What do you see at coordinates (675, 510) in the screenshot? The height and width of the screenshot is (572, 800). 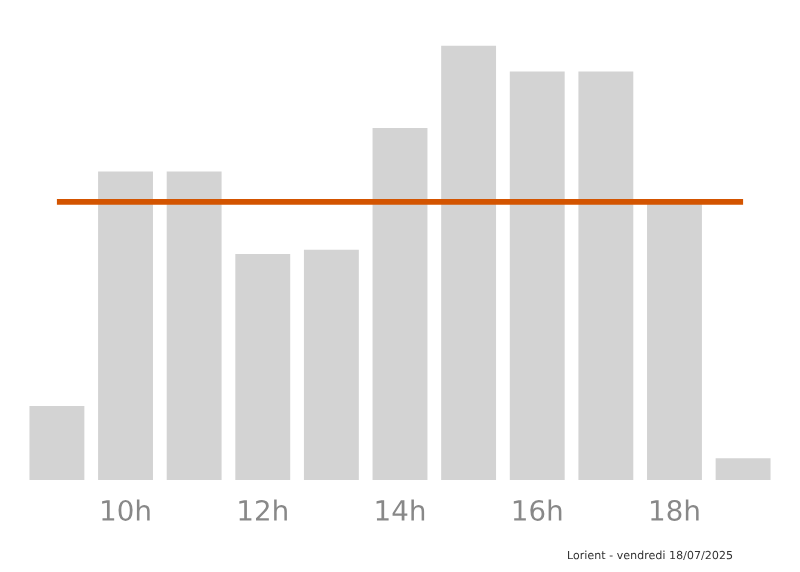 I see `x-tick-label: 18h` at bounding box center [675, 510].